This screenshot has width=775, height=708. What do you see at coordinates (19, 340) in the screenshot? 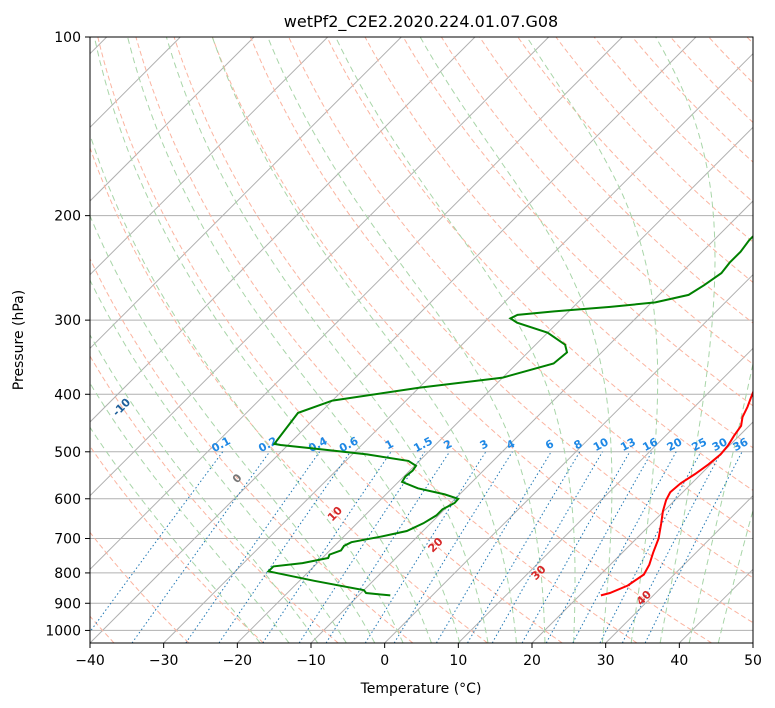
I see `y-axis-label: Pressure (hPa)` at bounding box center [19, 340].